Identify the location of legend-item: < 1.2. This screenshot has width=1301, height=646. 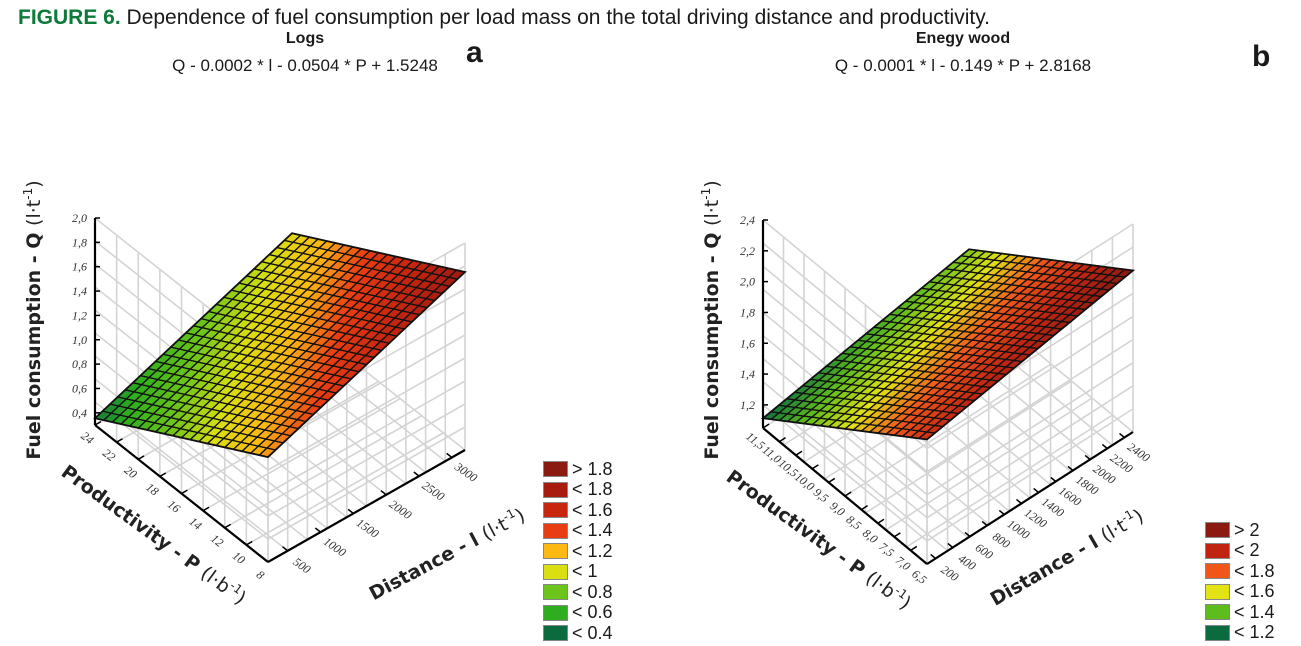
(1240, 633).